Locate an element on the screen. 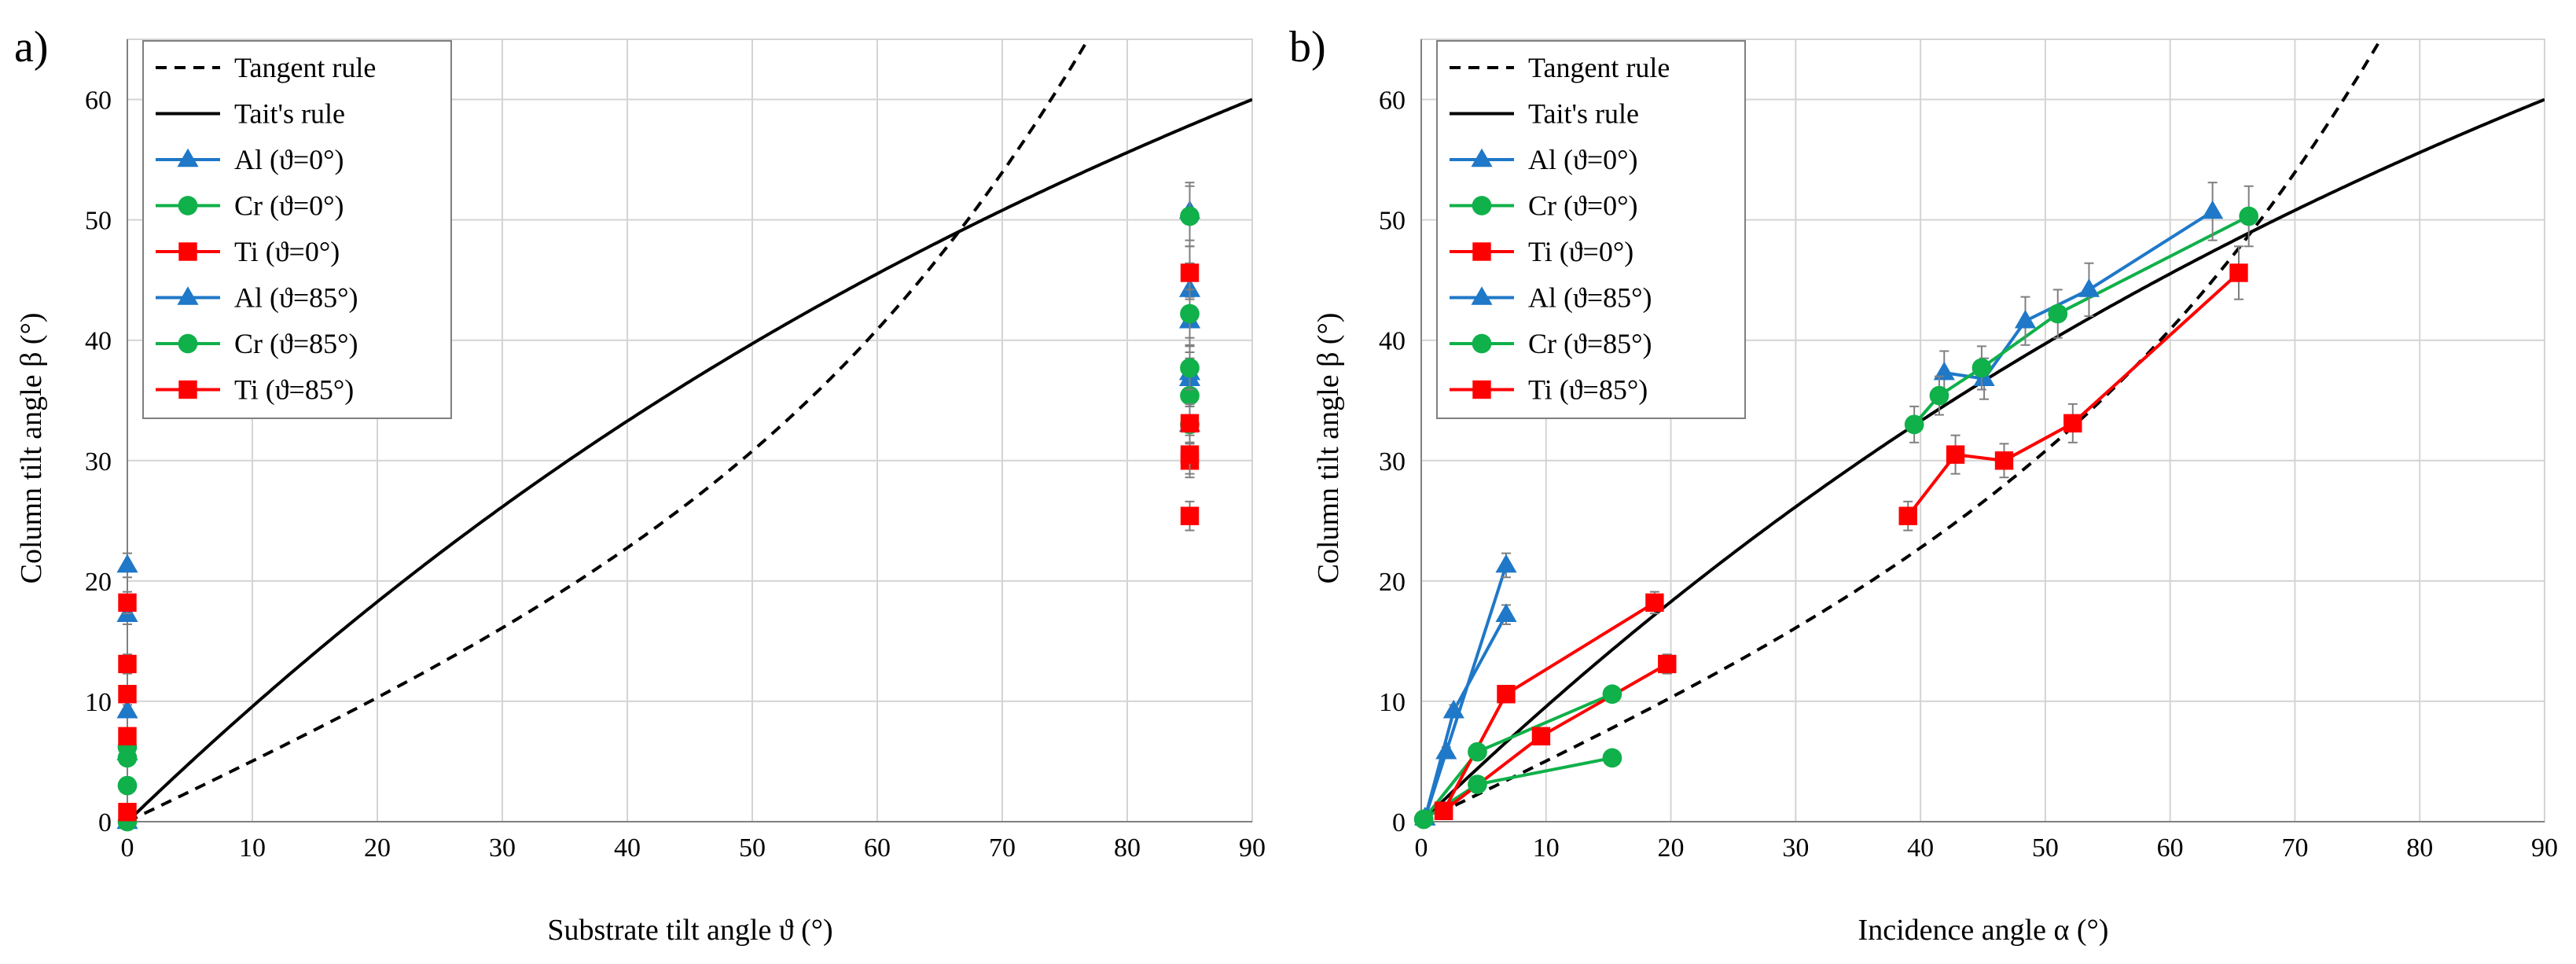  panel-b-legend-label: Tait's rule is located at coordinates (1583, 114).